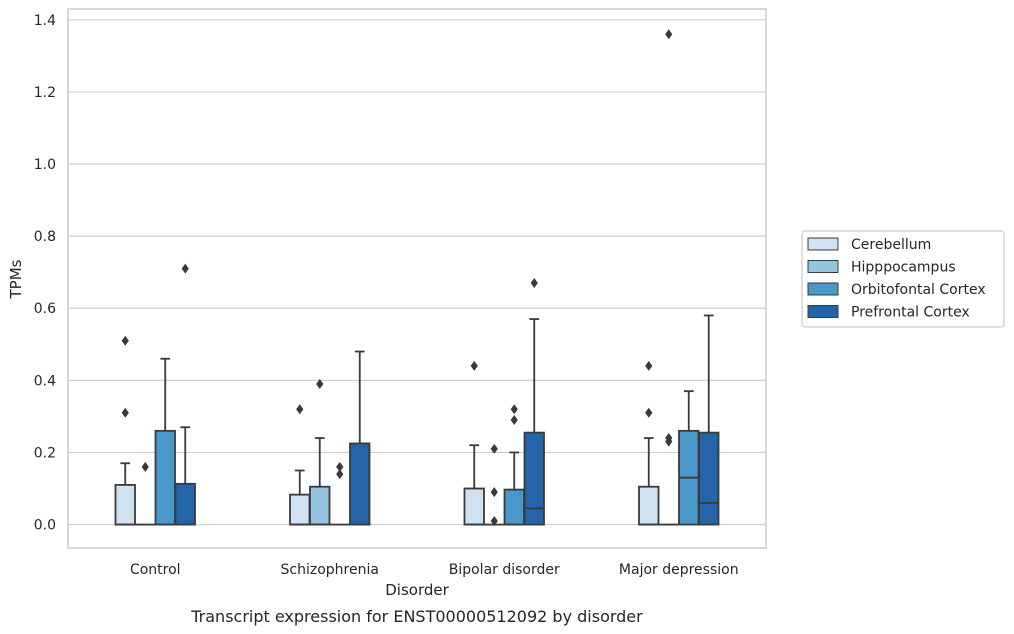 Image resolution: width=1014 pixels, height=634 pixels. What do you see at coordinates (45, 93) in the screenshot?
I see `y-tick-label: 1.2` at bounding box center [45, 93].